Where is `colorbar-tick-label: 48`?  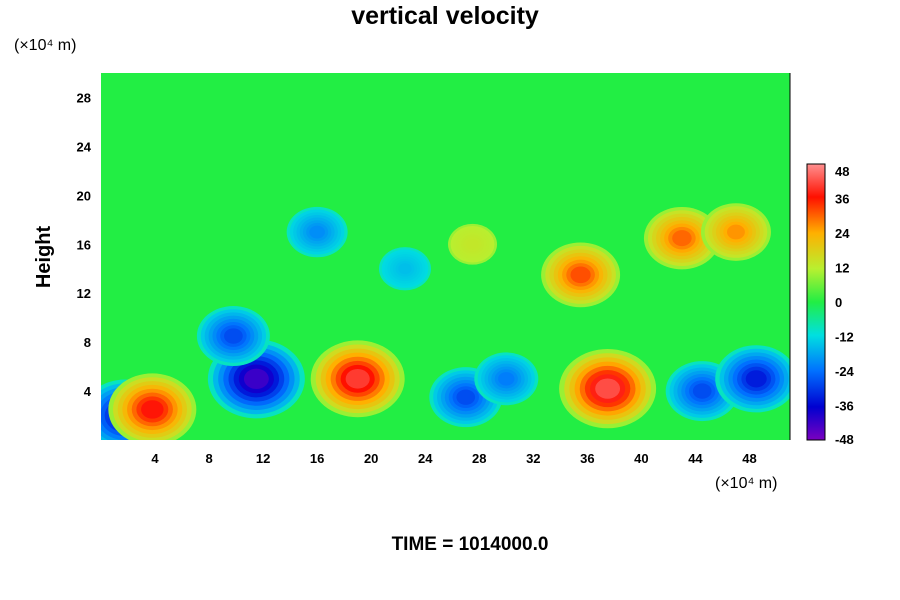 colorbar-tick-label: 48 is located at coordinates (842, 171).